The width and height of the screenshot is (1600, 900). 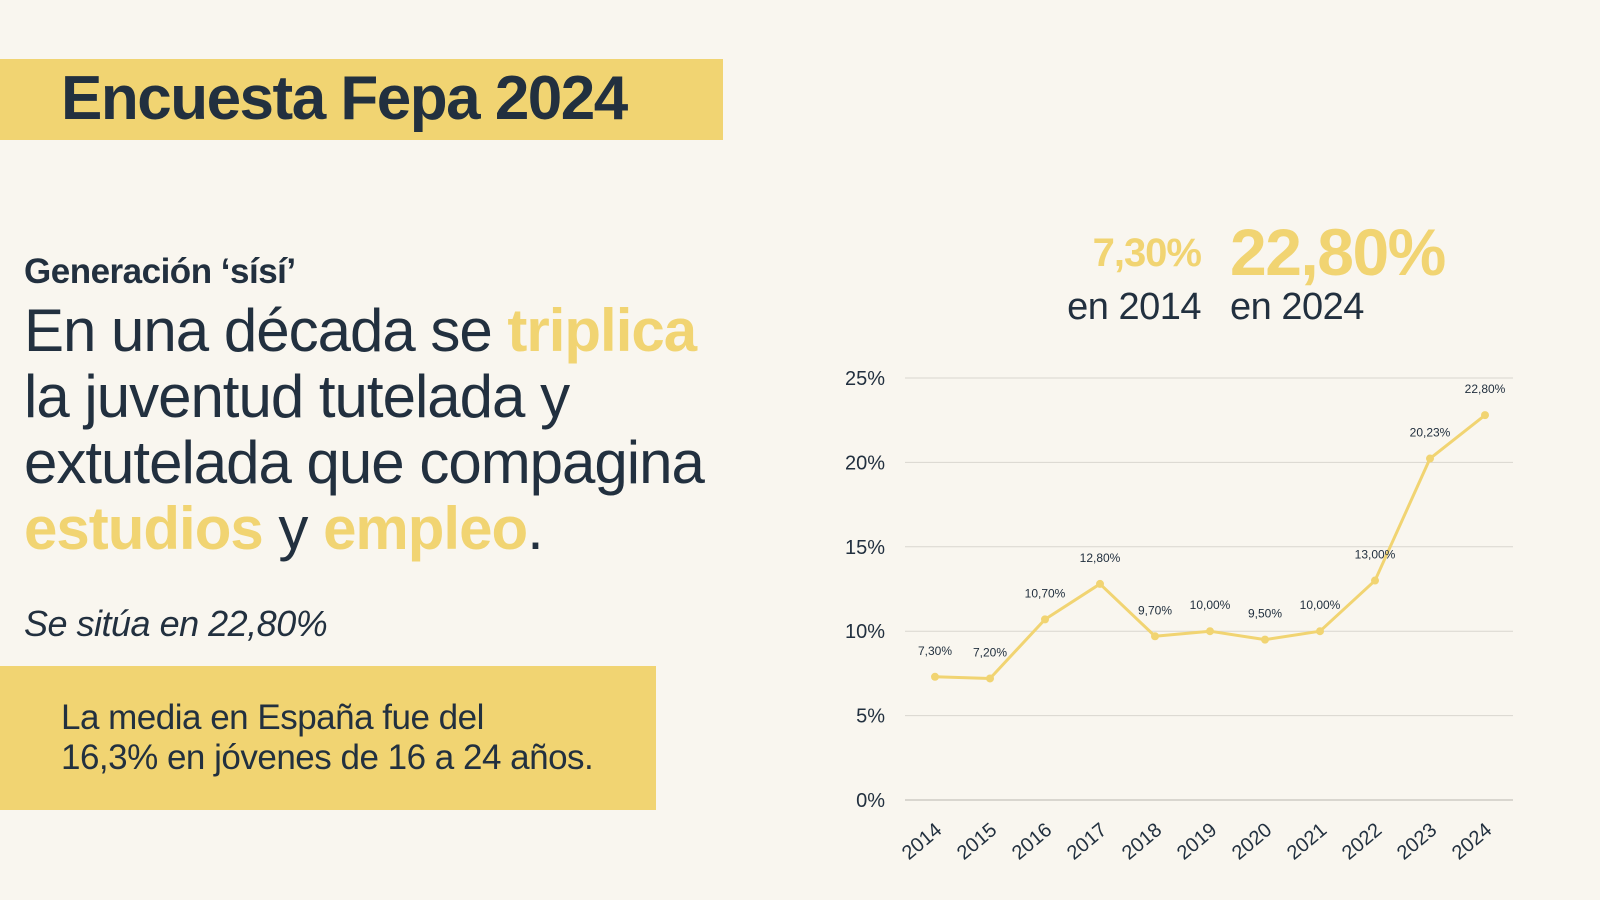 I want to click on x-tick-label: 2022, so click(x=1362, y=841).